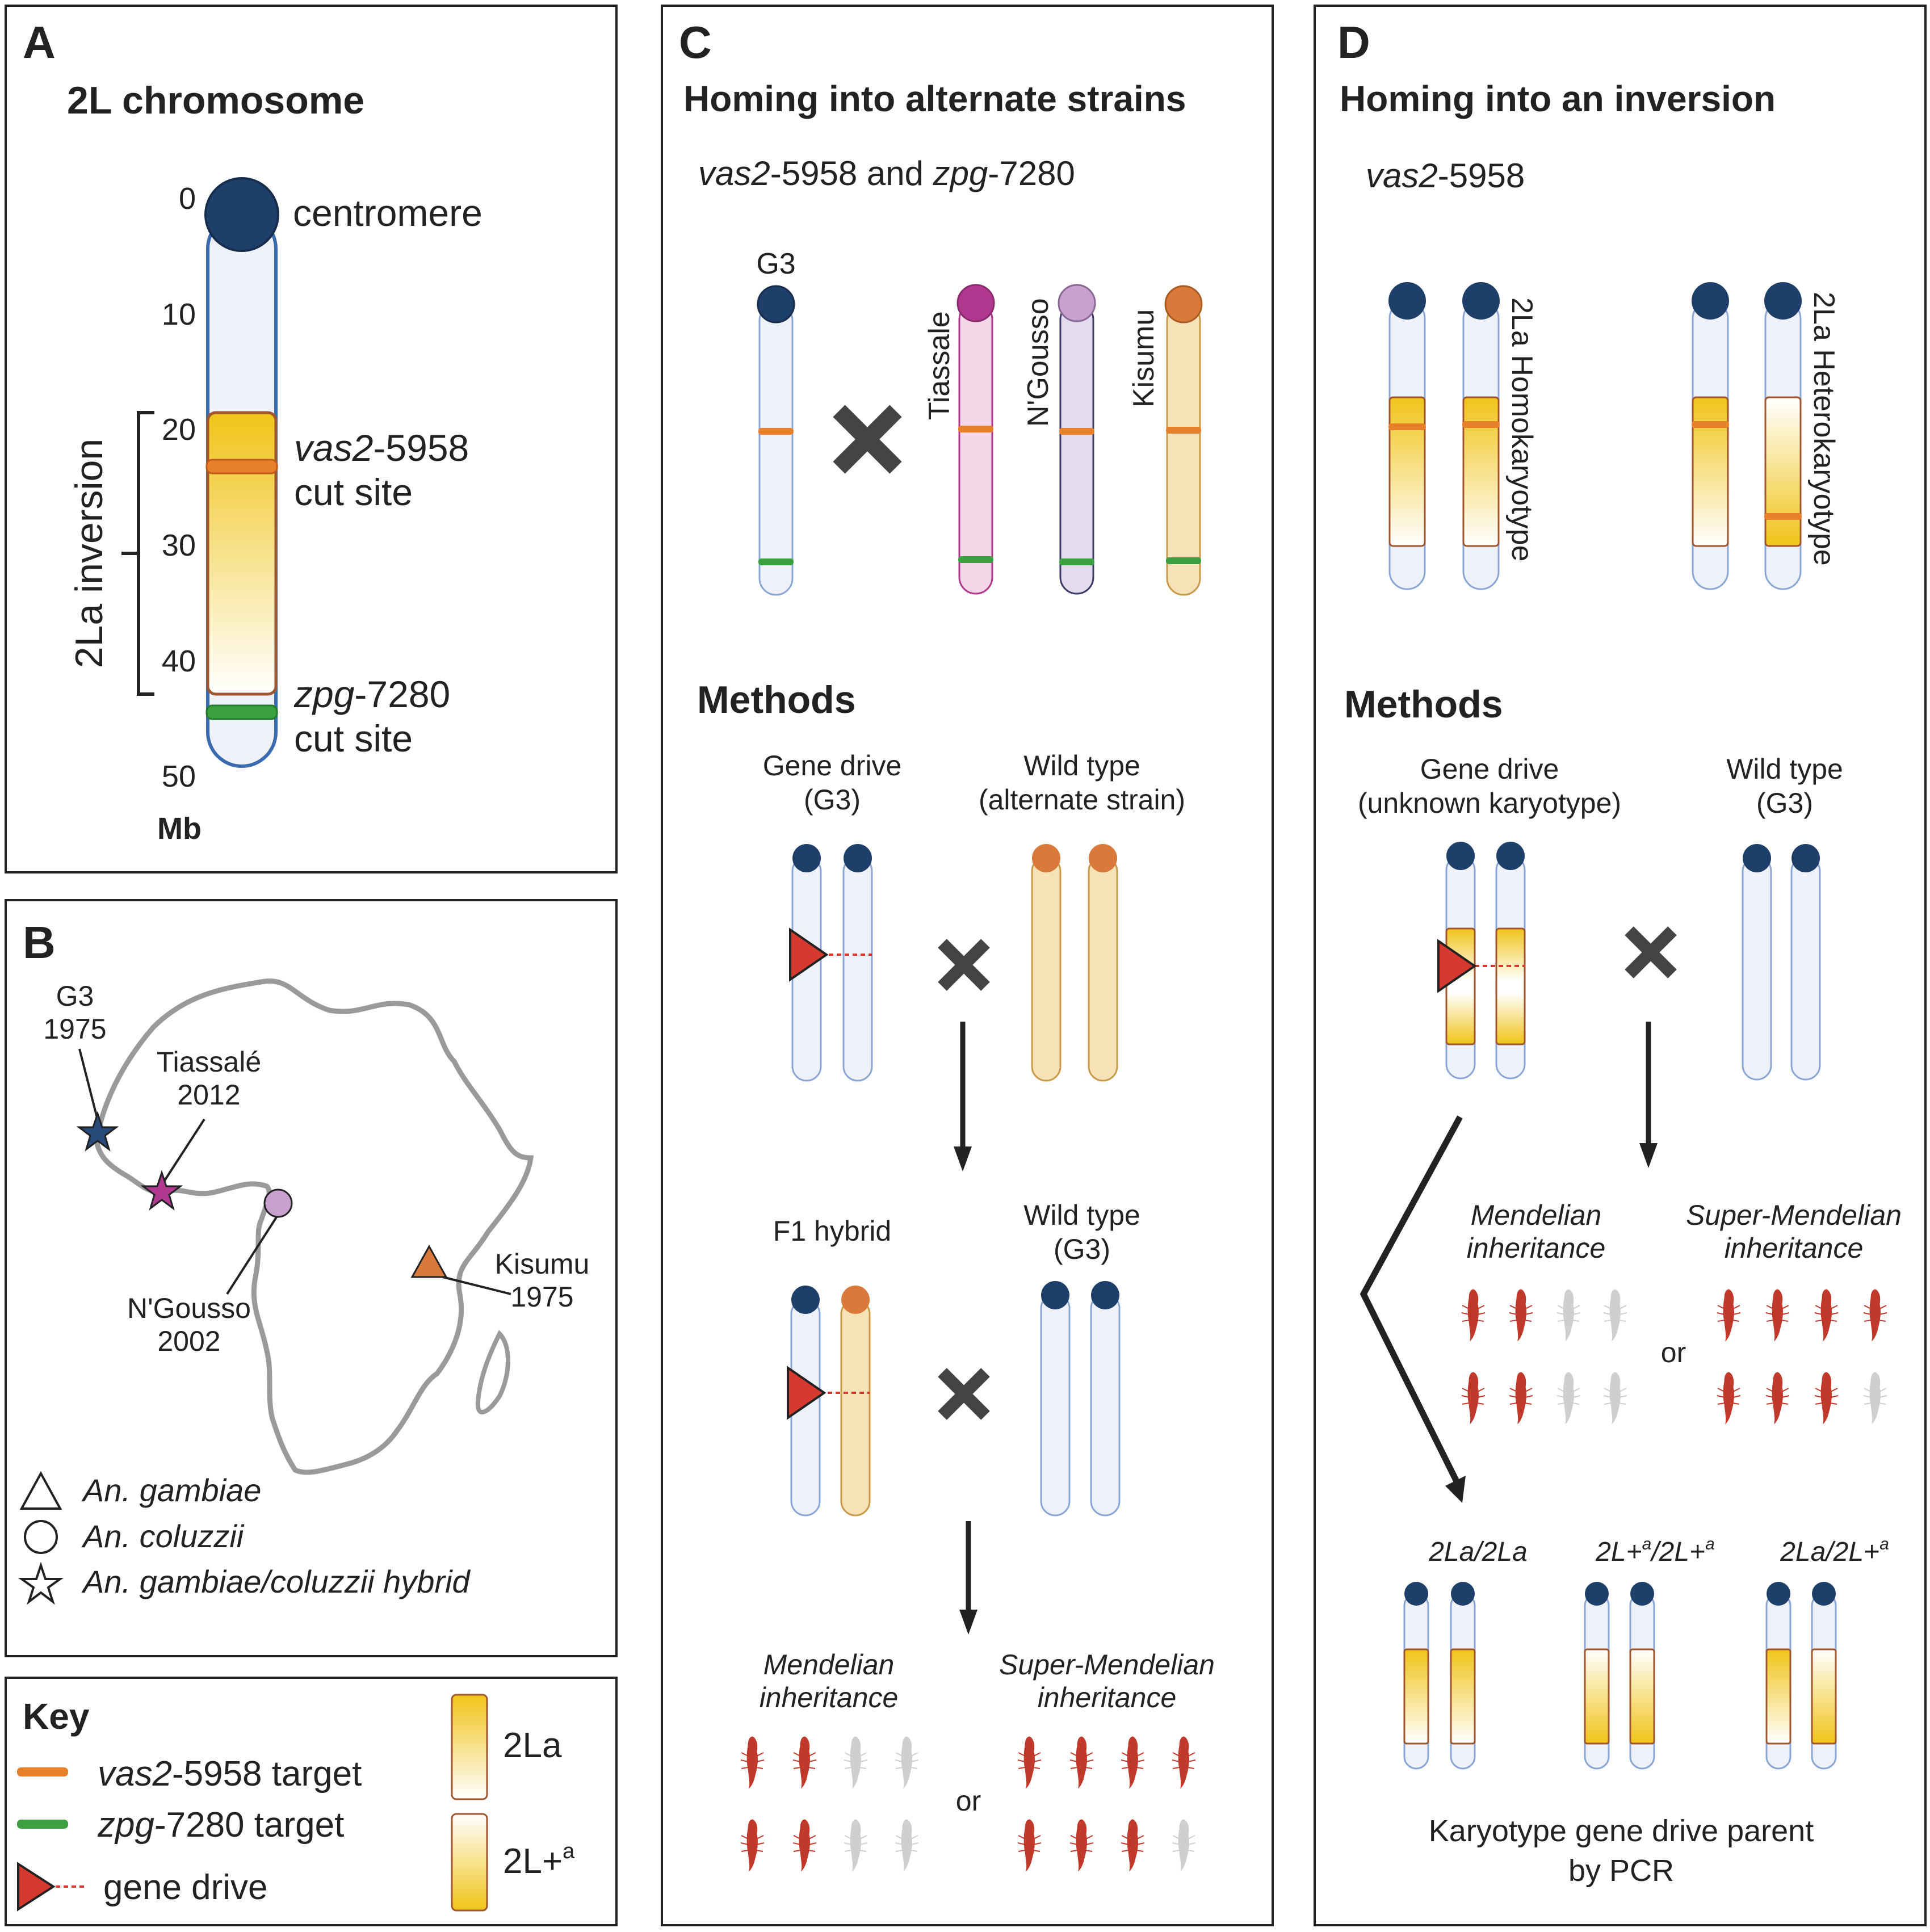  I want to click on site-g3-star-icon, so click(97, 1131).